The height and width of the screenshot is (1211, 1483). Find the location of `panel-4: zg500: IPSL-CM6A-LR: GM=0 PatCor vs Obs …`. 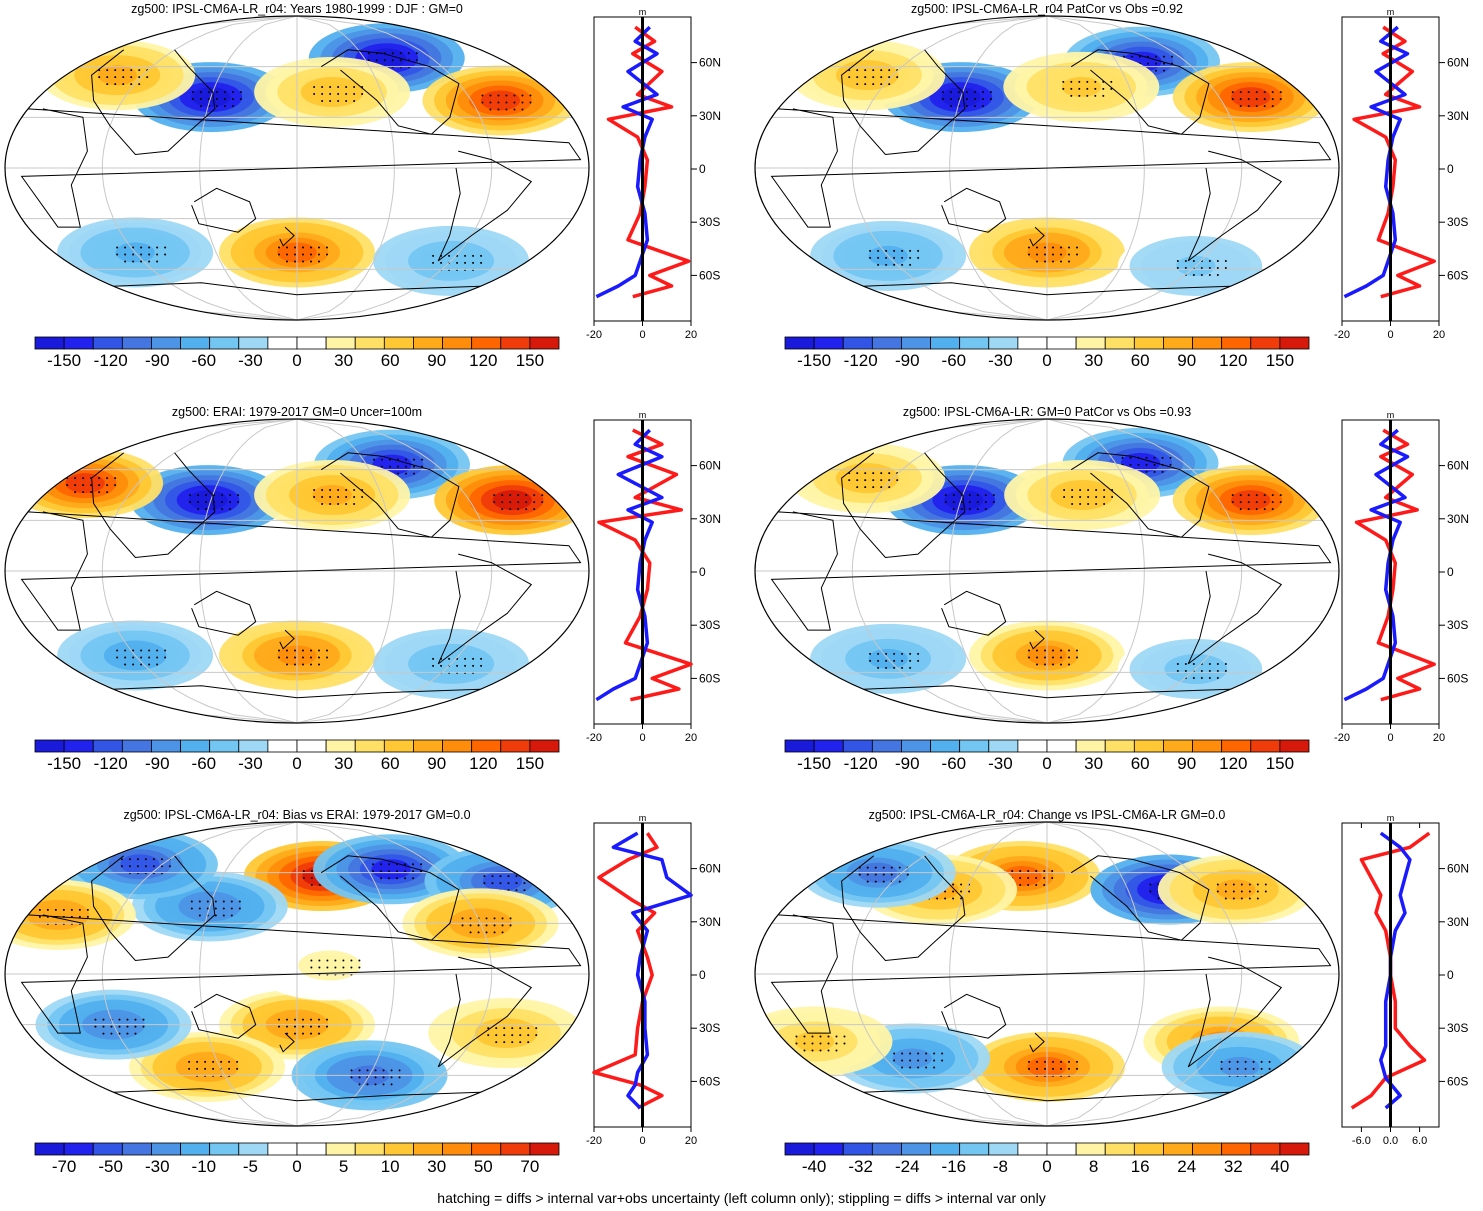

panel-4: zg500: IPSL-CM6A-LR: GM=0 PatCor vs Obs … is located at coordinates (1111, 589).